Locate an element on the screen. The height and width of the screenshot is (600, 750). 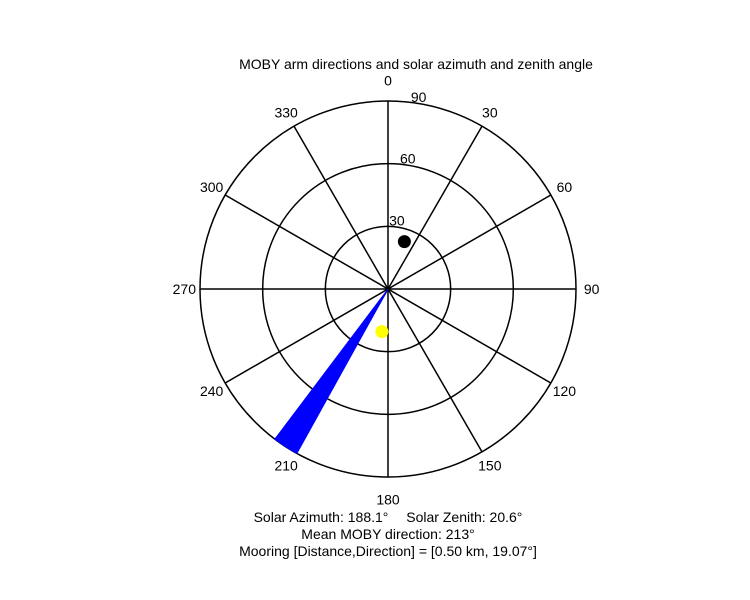
angle-tick-label-210: 210 is located at coordinates (286, 465).